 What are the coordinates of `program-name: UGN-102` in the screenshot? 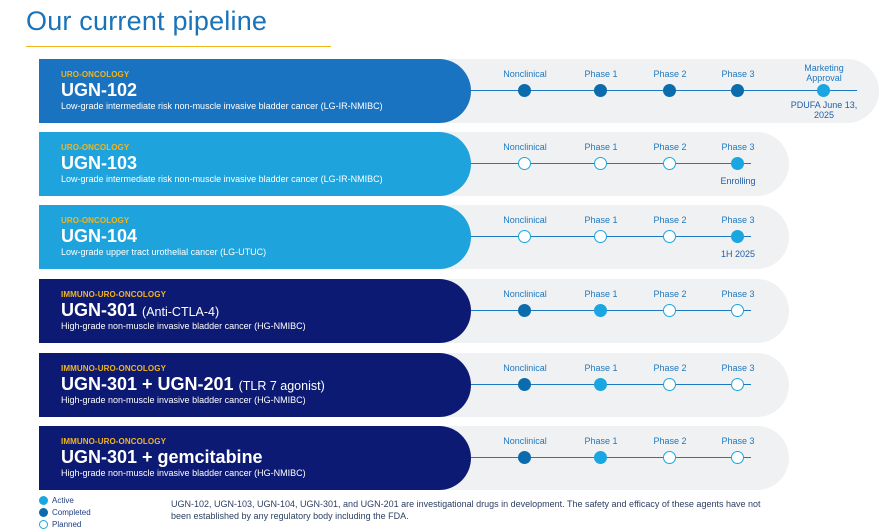 It's located at (99, 90).